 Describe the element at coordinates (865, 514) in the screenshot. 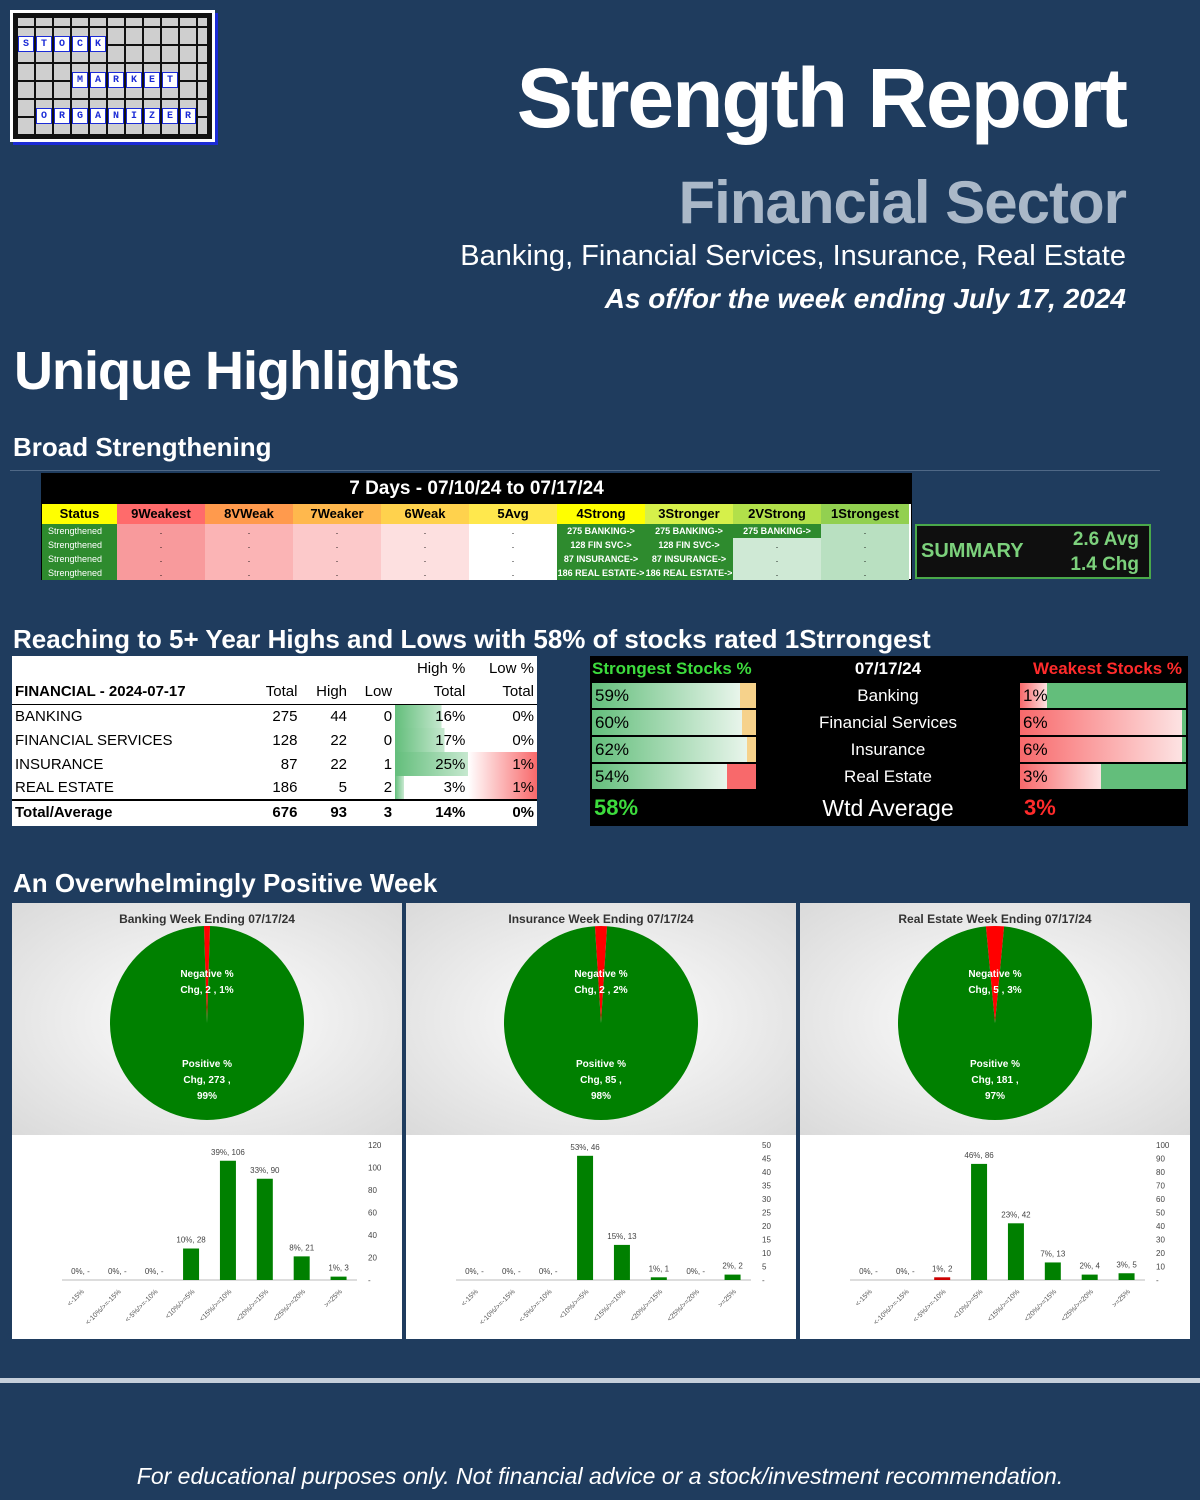

I see `strength-col-header: 1Strongest` at that location.